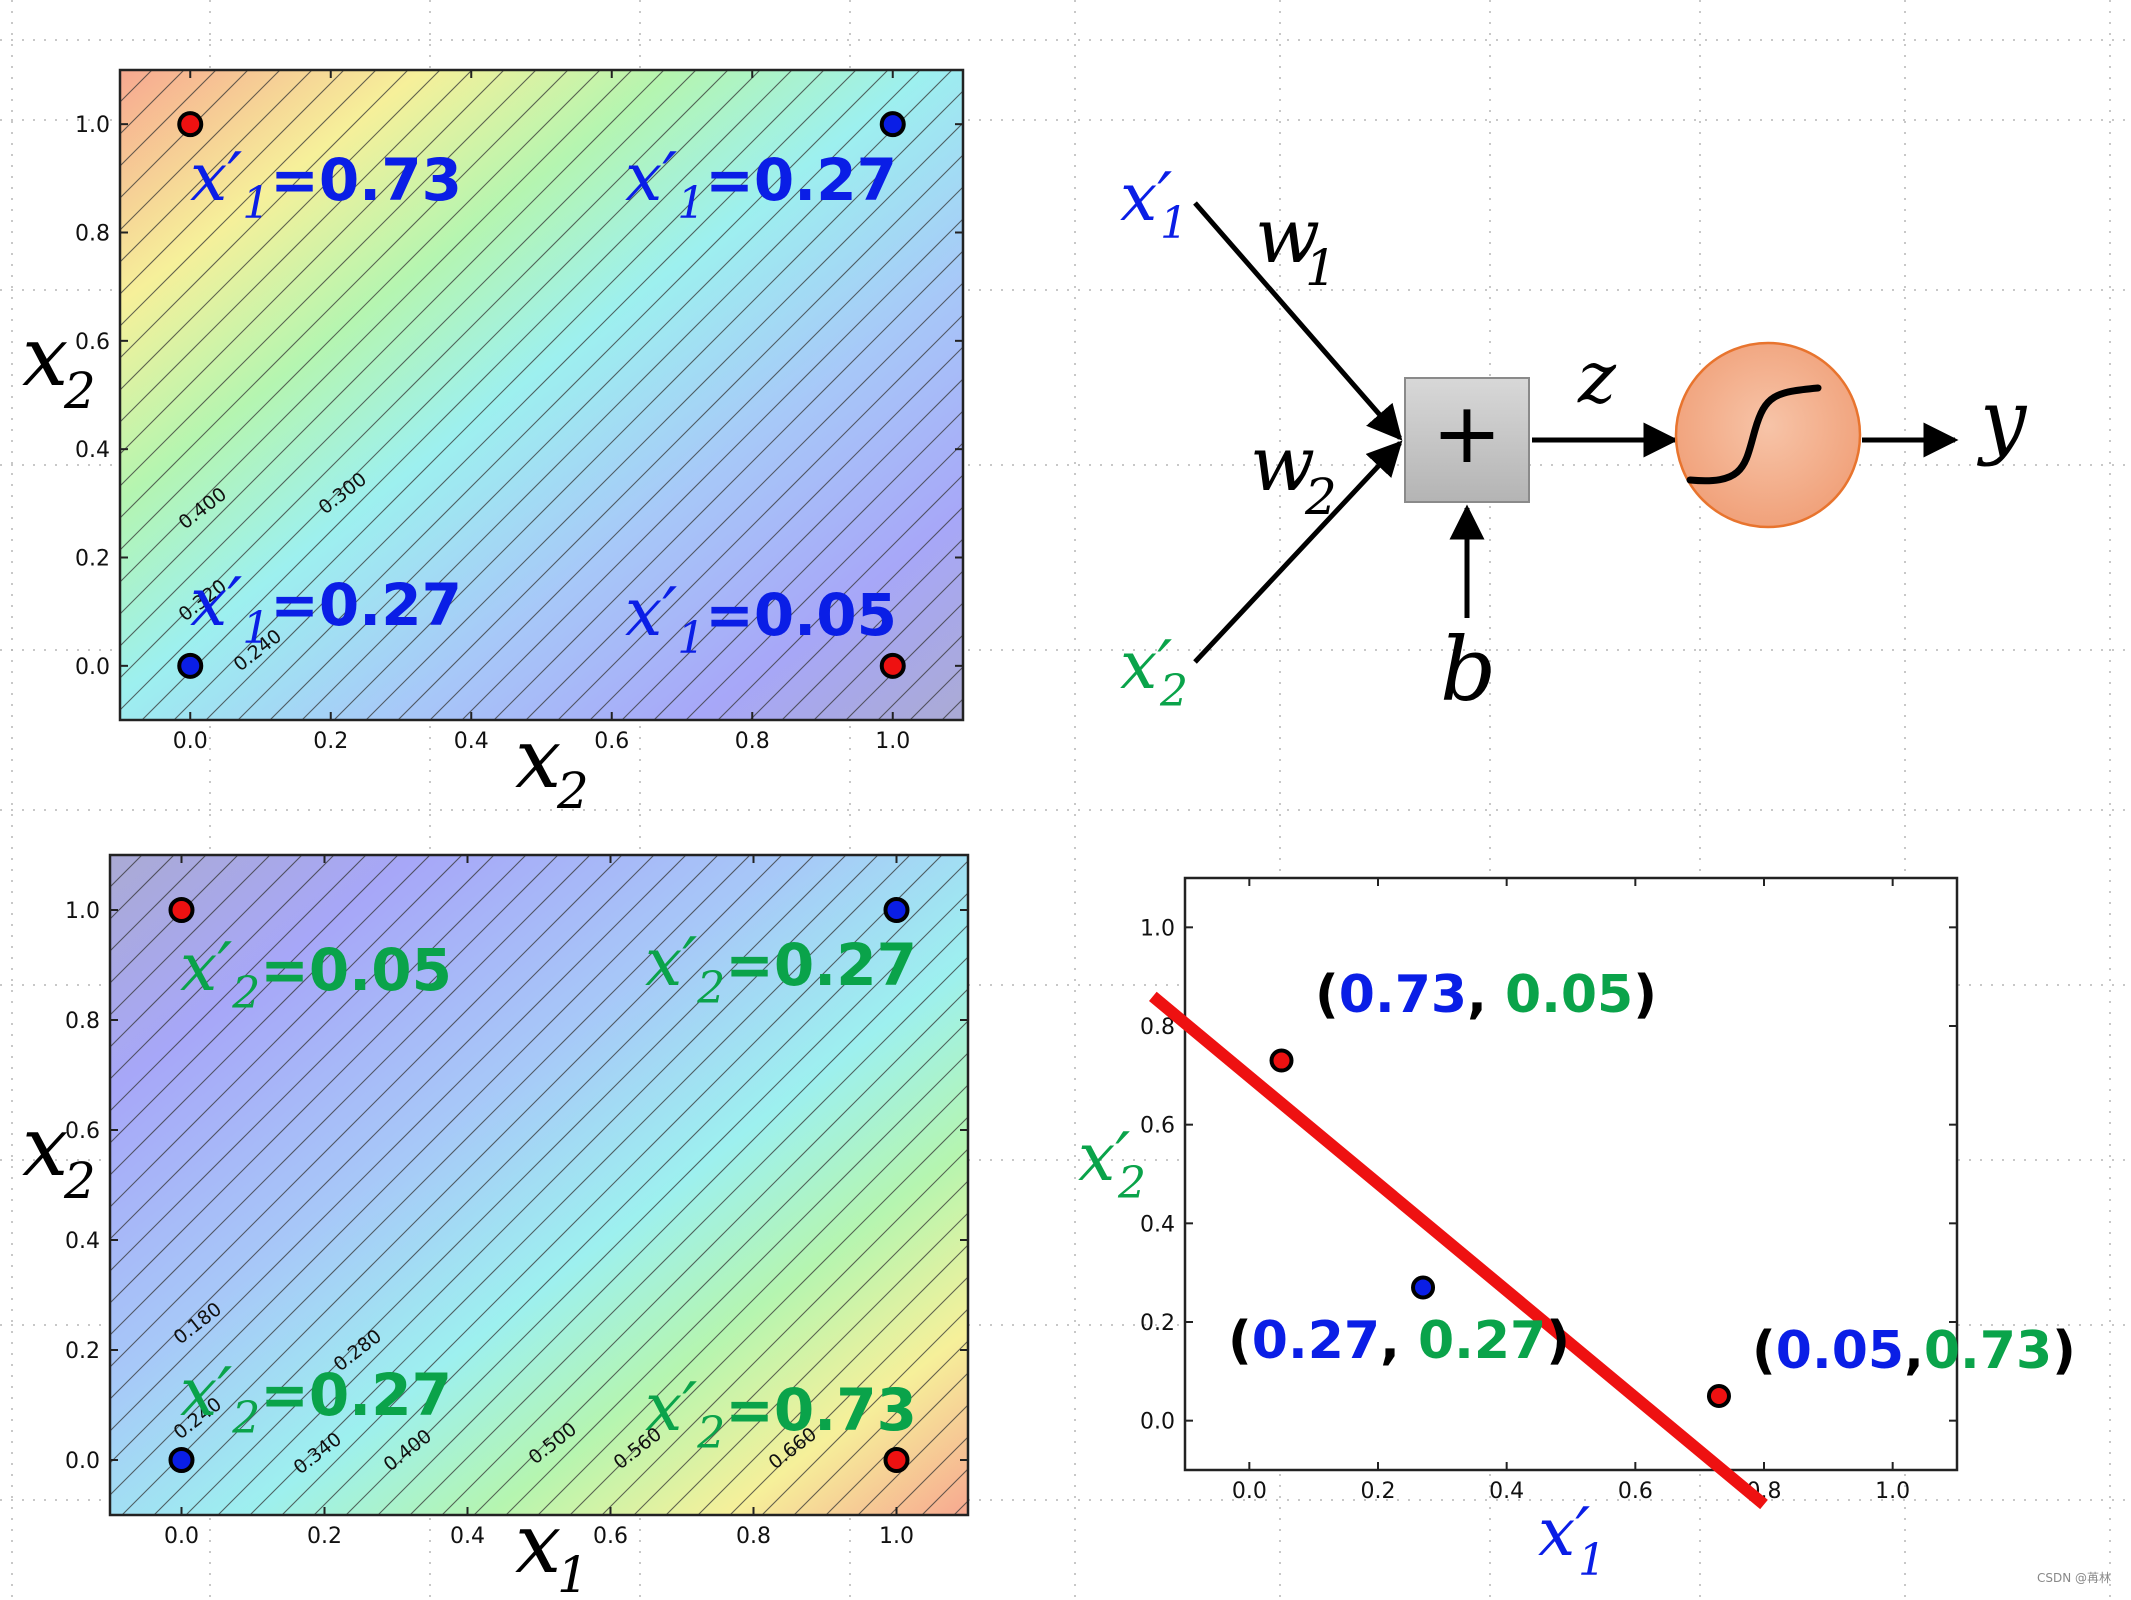 The height and width of the screenshot is (1600, 2131). I want to click on weight-w1-var: w, so click(1287, 235).